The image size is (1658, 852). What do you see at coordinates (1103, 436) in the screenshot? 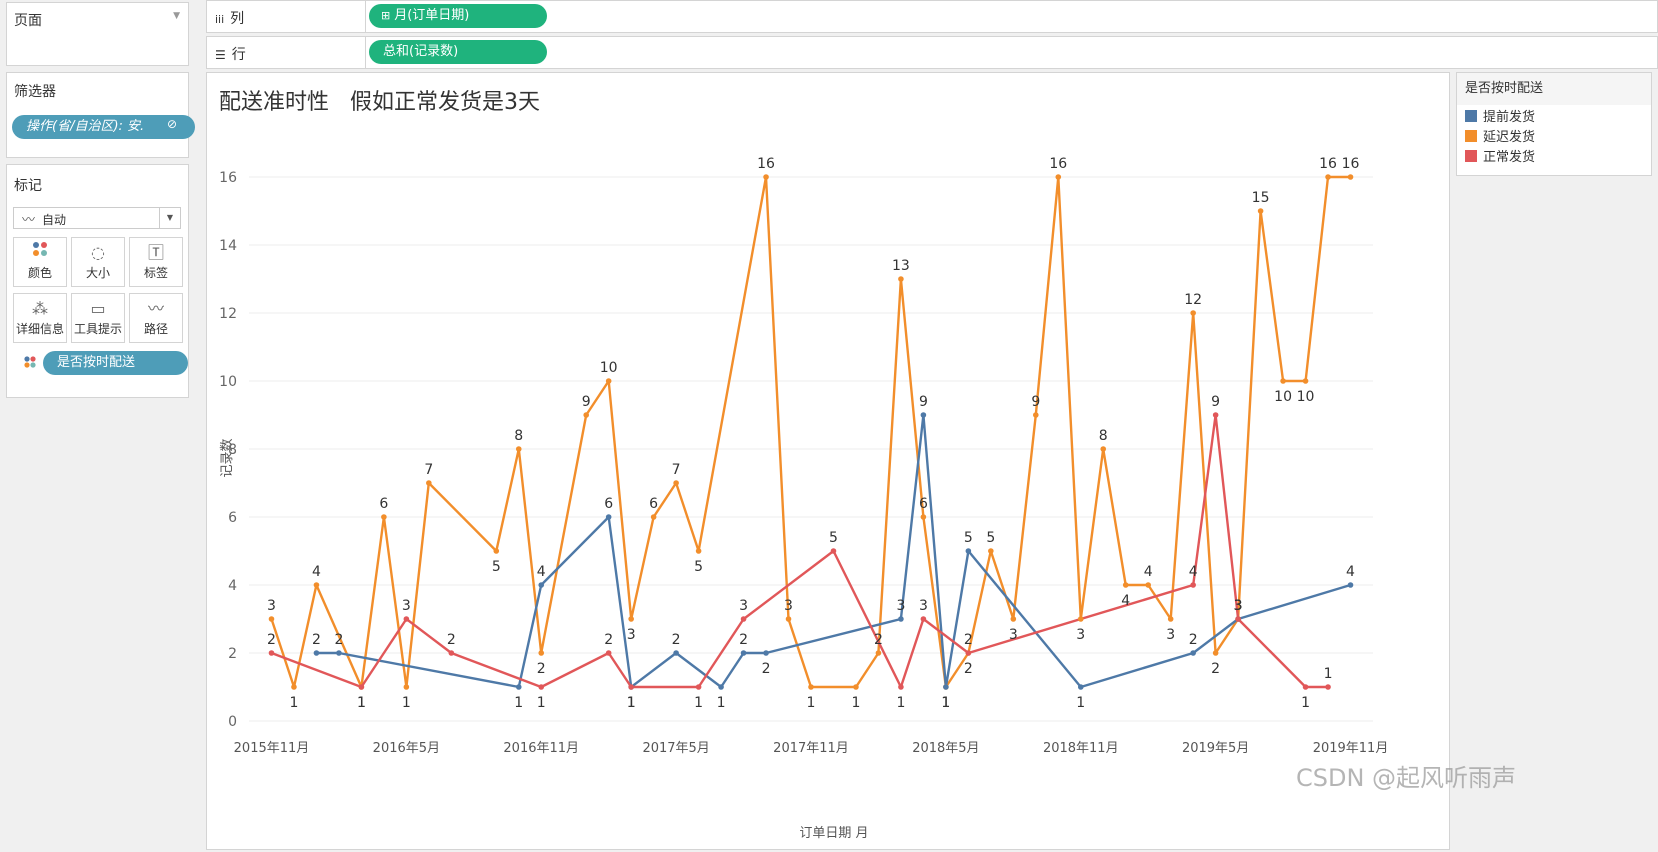
I see `data-label: 8` at bounding box center [1103, 436].